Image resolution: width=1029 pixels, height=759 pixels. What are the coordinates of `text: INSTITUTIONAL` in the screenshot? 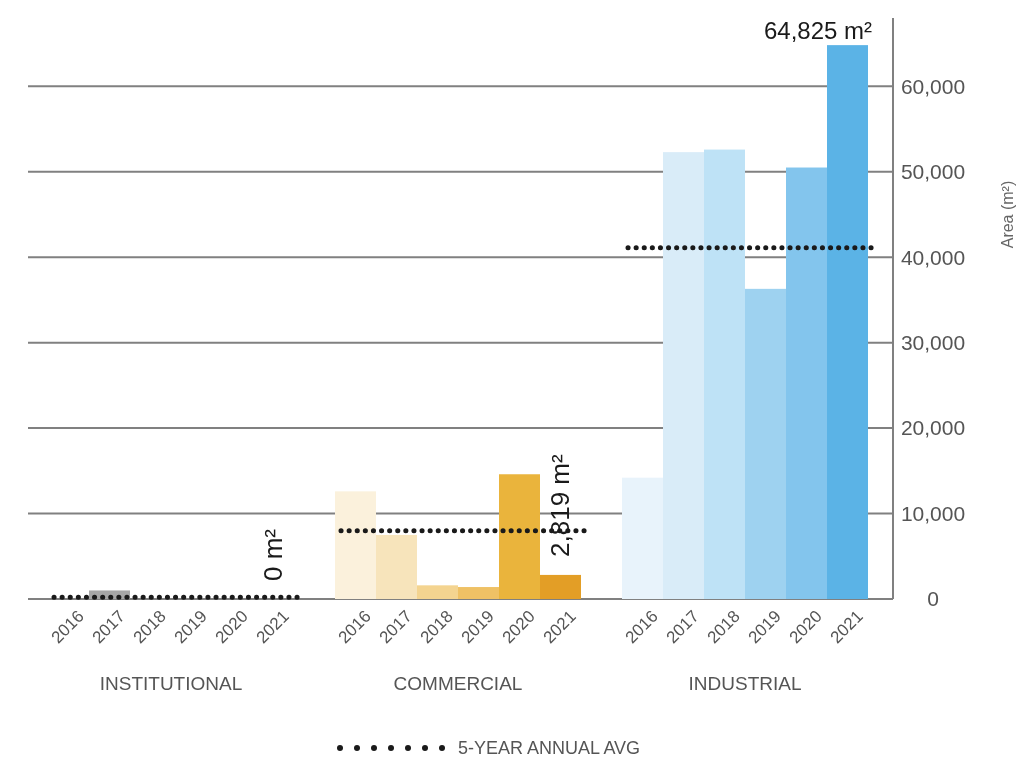 It's located at (171, 683).